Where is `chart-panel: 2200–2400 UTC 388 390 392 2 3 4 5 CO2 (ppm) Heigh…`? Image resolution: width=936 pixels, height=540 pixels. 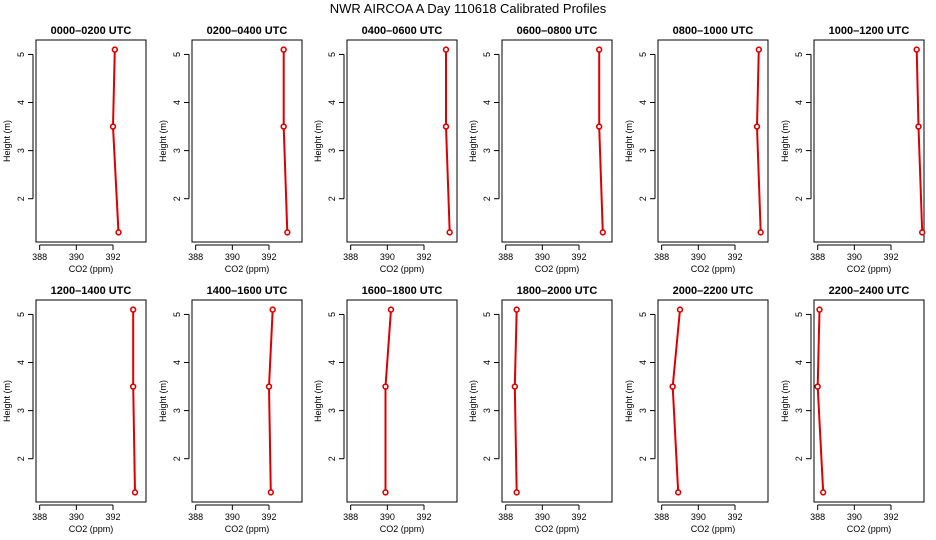
chart-panel: 2200–2400 UTC 388 390 392 2 3 4 5 CO2 (ppm) Heigh… is located at coordinates (852, 409).